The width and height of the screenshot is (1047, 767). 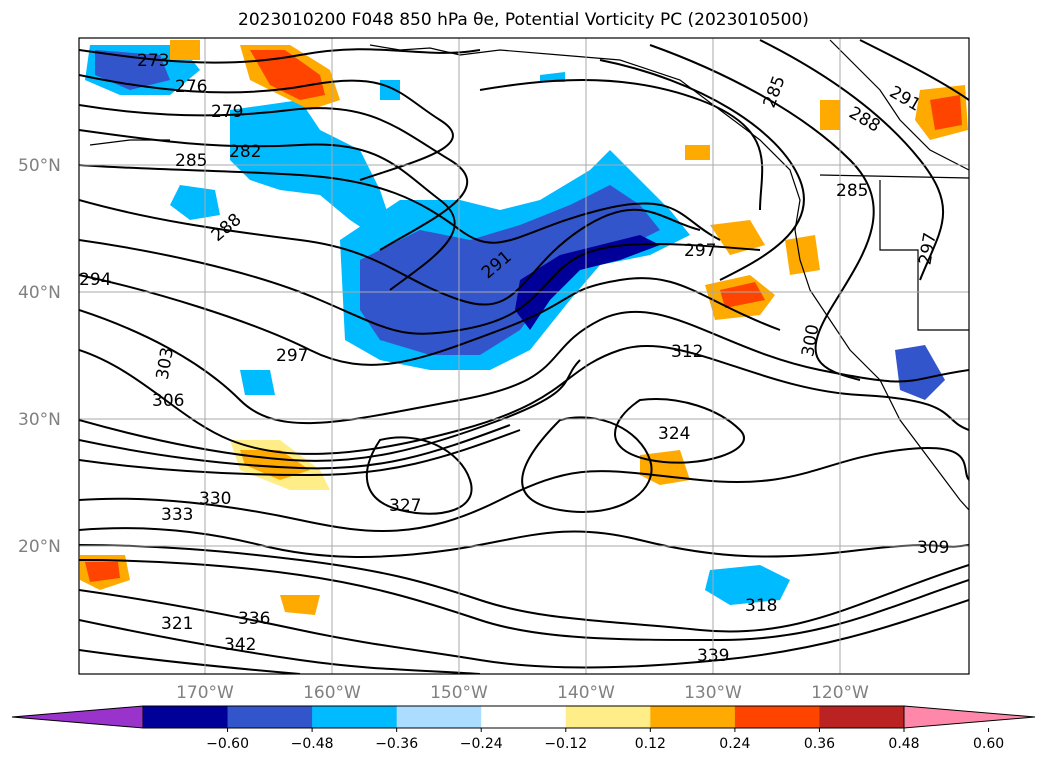 I want to click on contour-label: 312, so click(x=687, y=352).